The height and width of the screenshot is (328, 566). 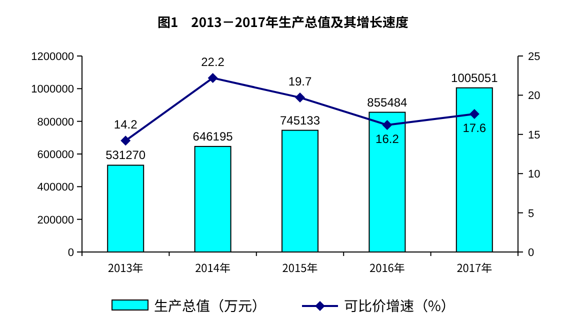 I want to click on y-tick-label: 800000, so click(x=55, y=122).